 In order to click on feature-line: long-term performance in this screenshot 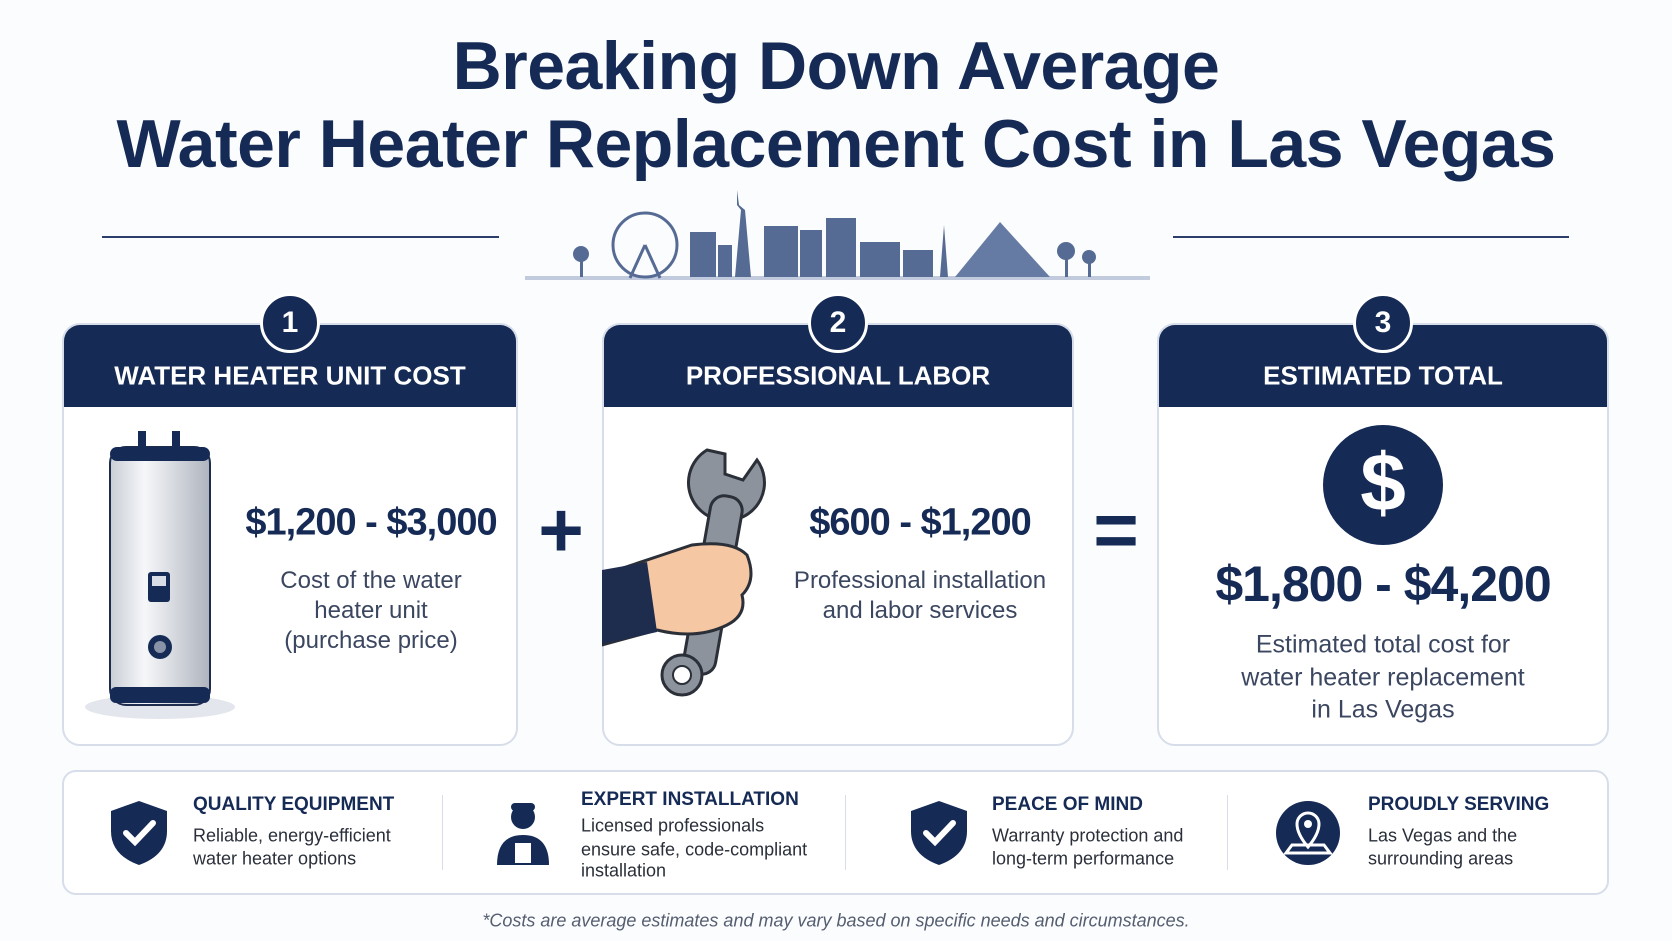, I will do `click(1083, 858)`.